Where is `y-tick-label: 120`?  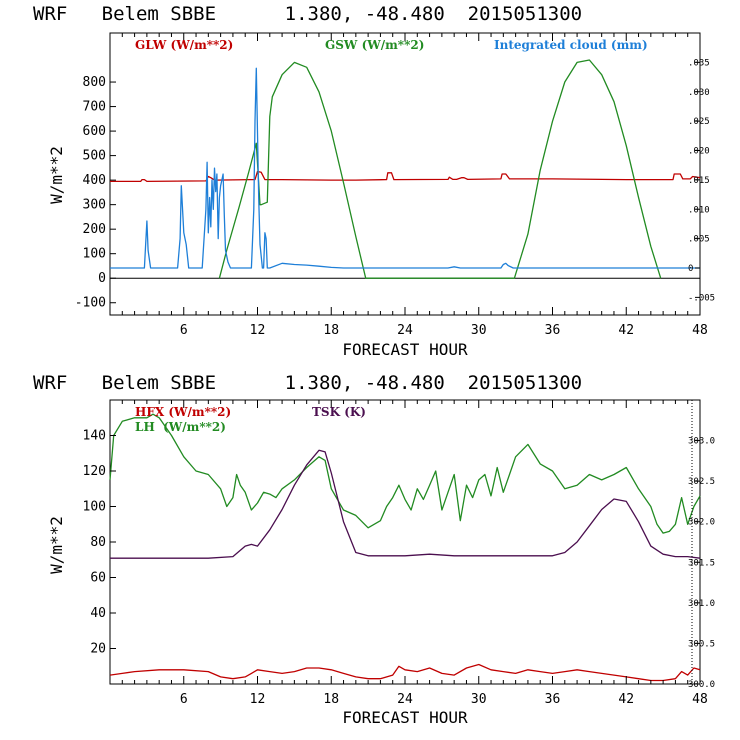 y-tick-label: 120 is located at coordinates (94, 471).